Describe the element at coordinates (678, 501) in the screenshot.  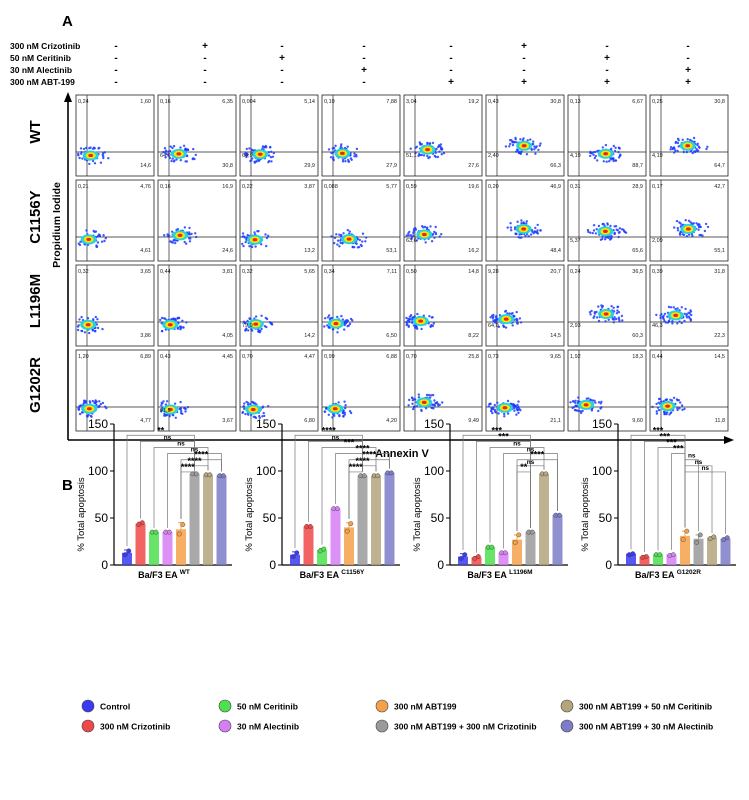
I see `significance-bracket` at that location.